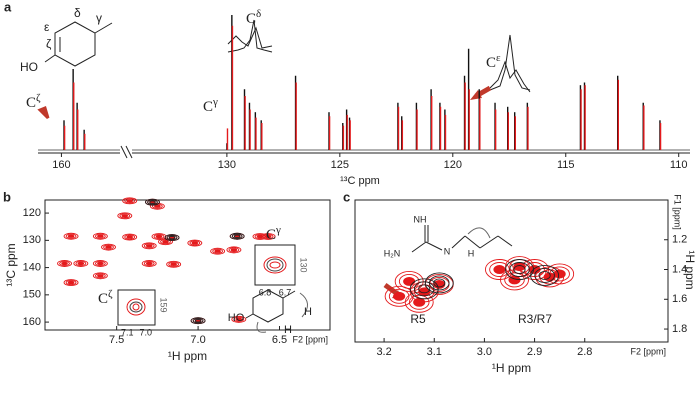 The image size is (696, 411). What do you see at coordinates (304, 264) in the screenshot?
I see `inset-tick-label: 130` at bounding box center [304, 264].